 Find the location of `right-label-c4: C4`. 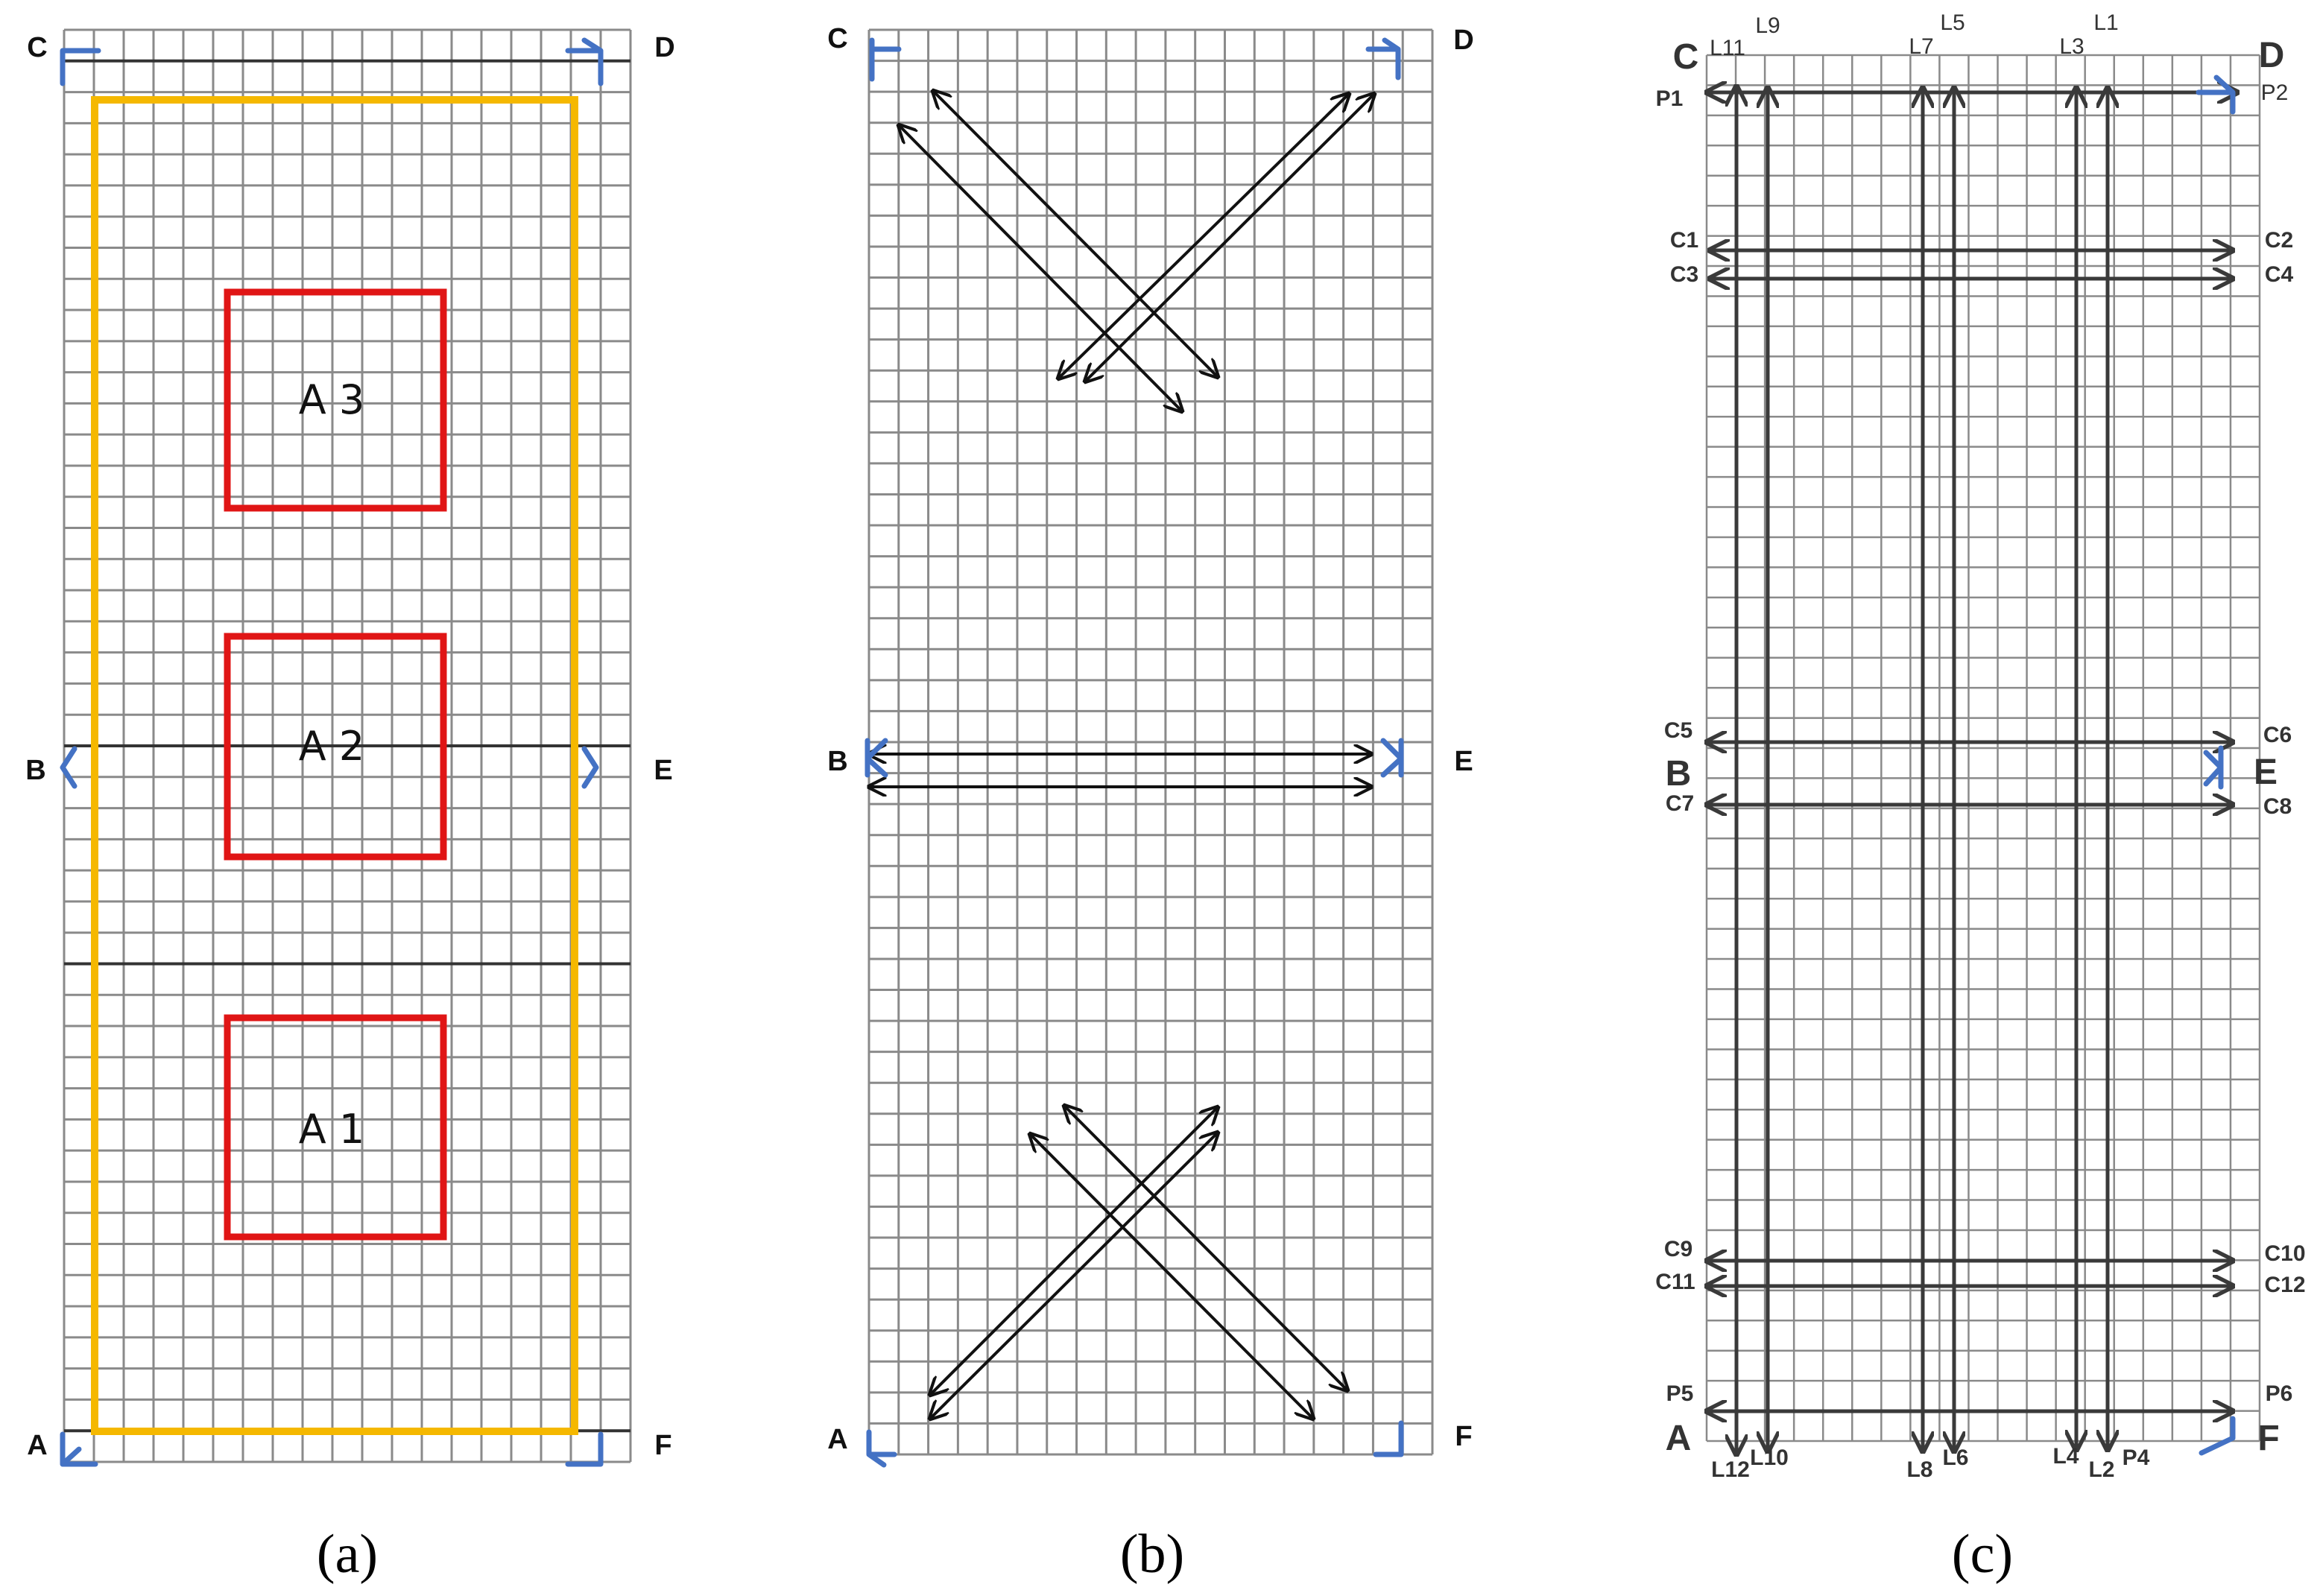

right-label-c4: C4 is located at coordinates (2279, 274).